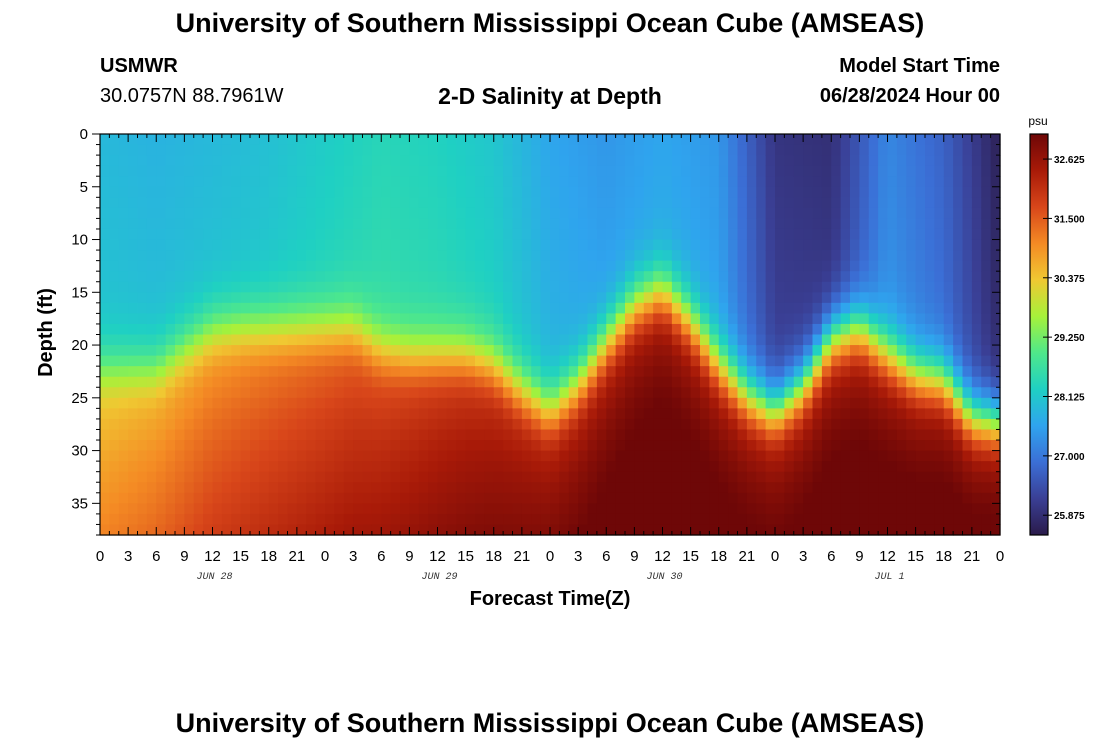 The image size is (1100, 750). Describe the element at coordinates (439, 577) in the screenshot. I see `day-label: JUN 29` at that location.